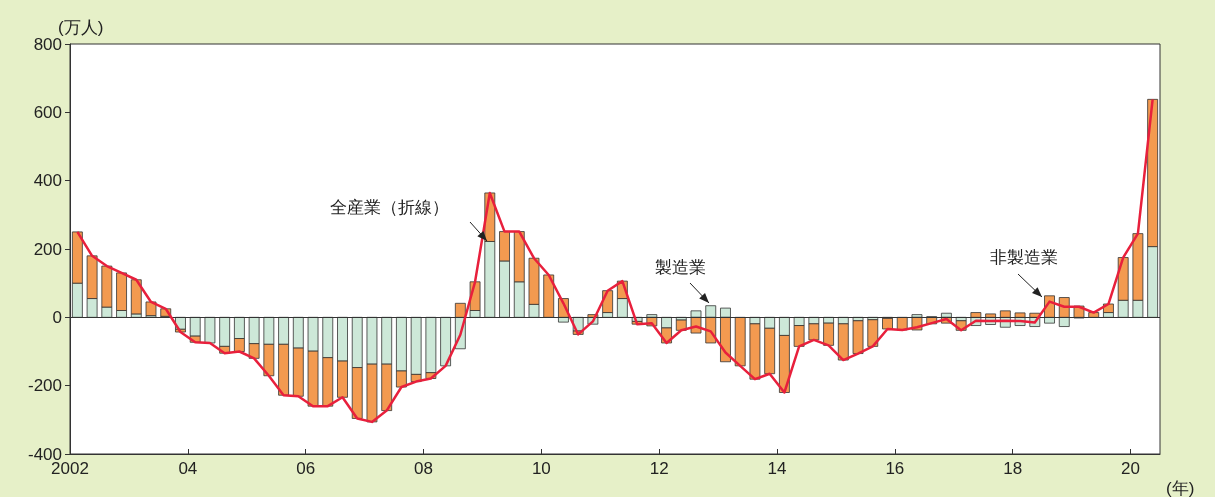  Describe the element at coordinates (70, 468) in the screenshot. I see `x-tick-label: 2002` at that location.